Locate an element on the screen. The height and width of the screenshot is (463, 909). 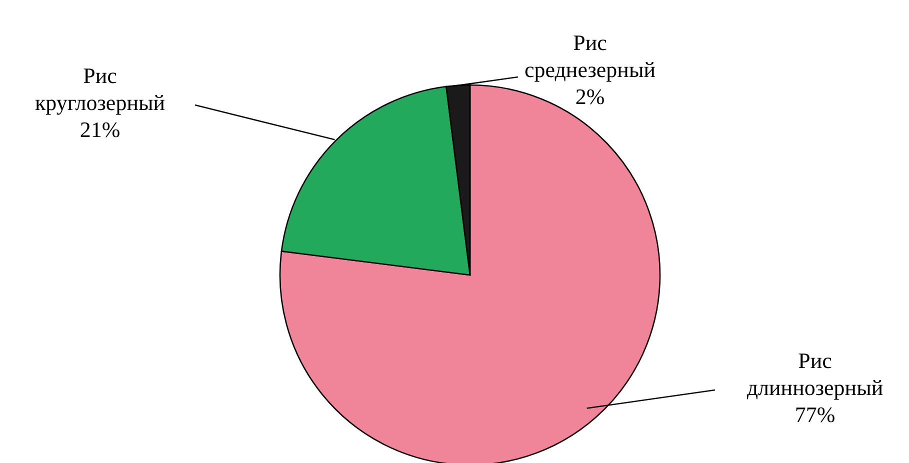
data-label: 2% is located at coordinates (590, 97).